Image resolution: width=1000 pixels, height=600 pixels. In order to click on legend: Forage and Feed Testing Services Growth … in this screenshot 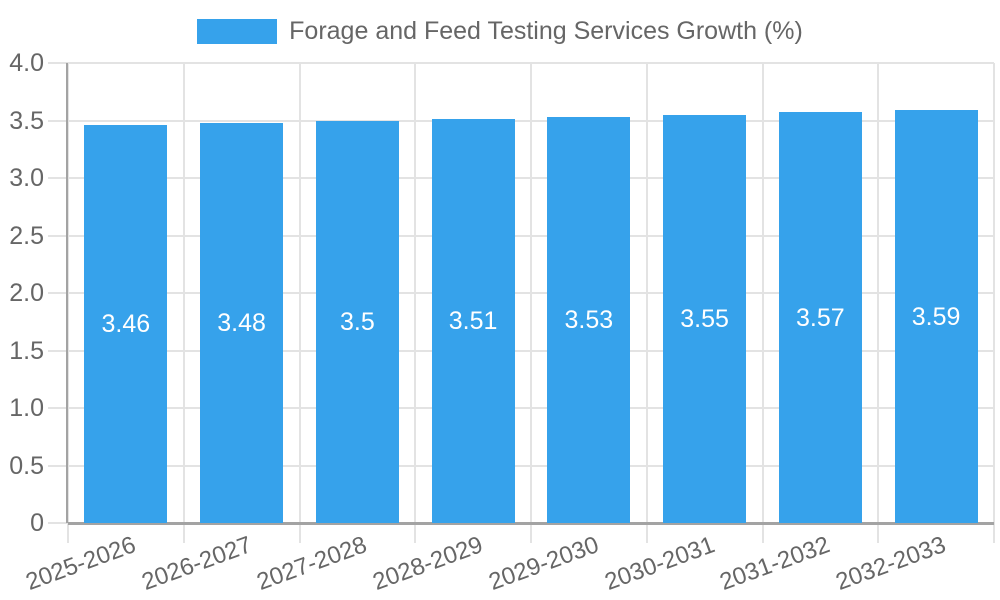, I will do `click(500, 31)`.